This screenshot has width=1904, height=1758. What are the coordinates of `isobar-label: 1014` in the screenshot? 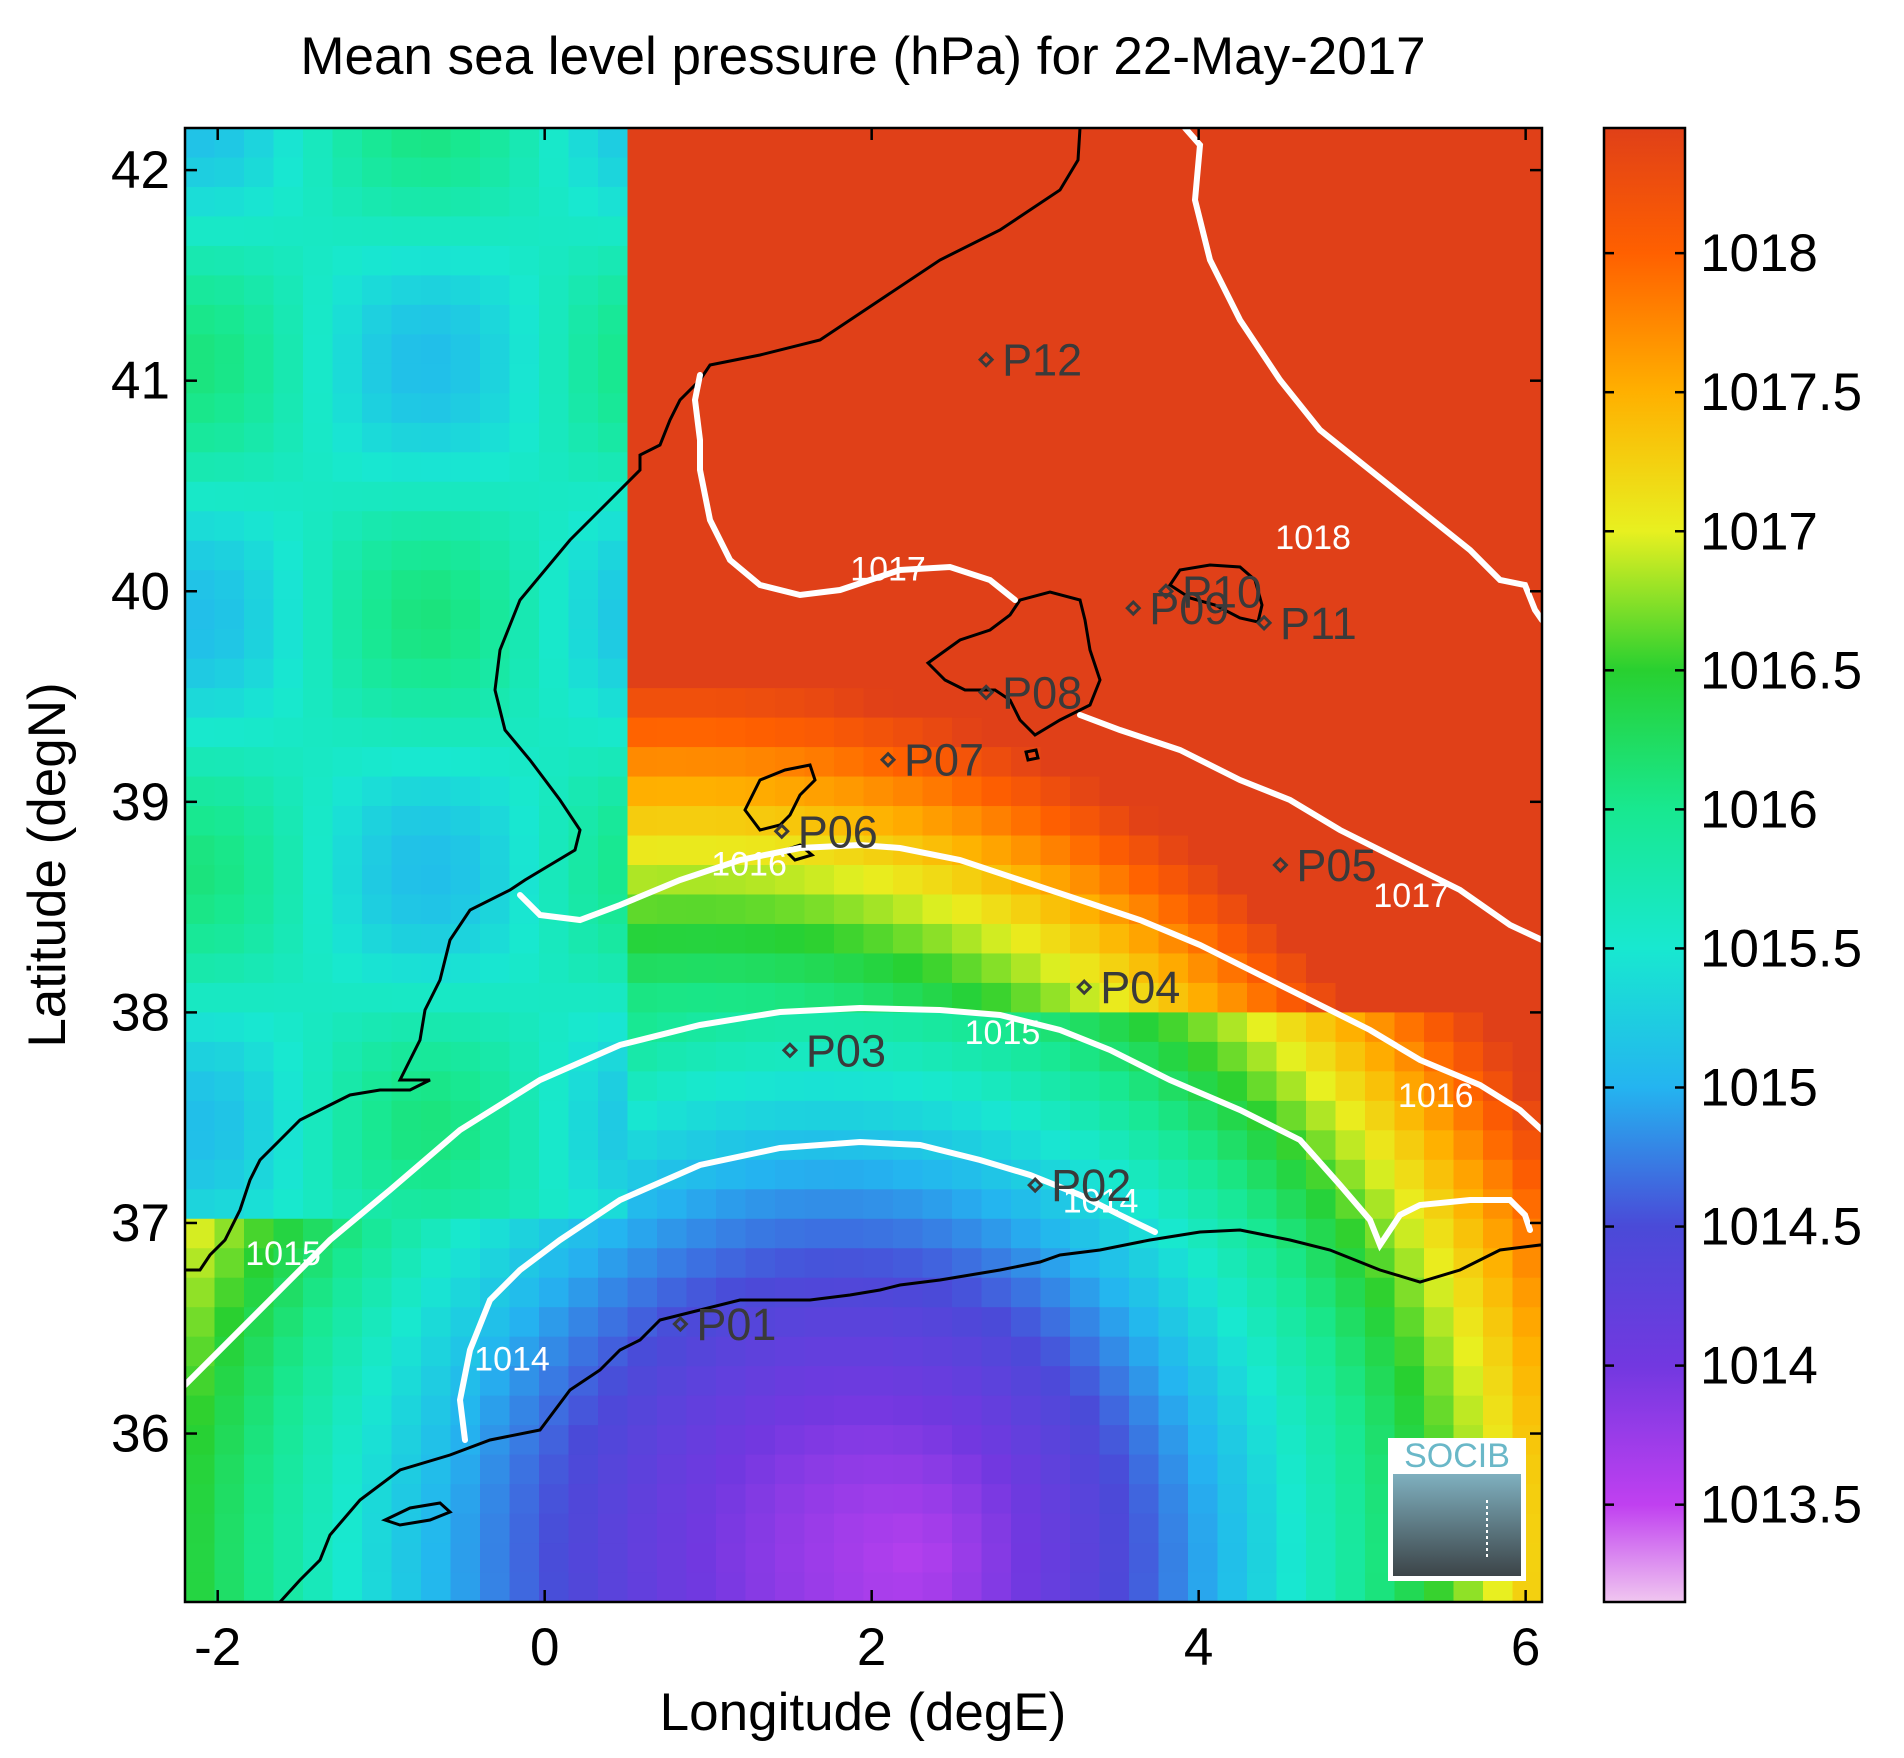 It's located at (1101, 1201).